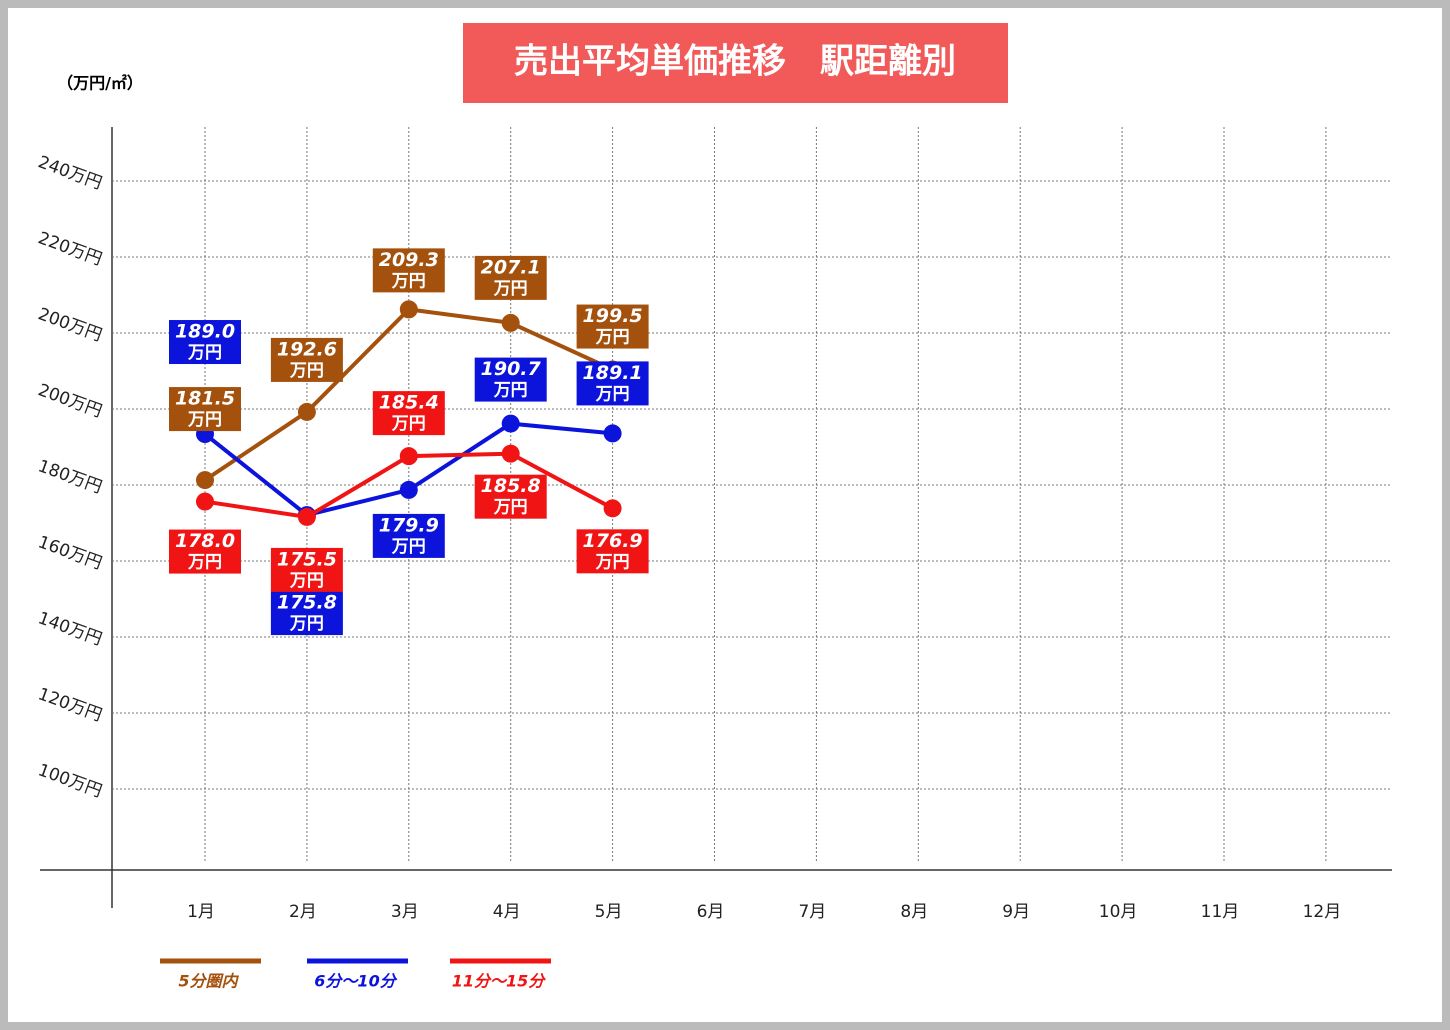  Describe the element at coordinates (307, 559) in the screenshot. I see `value-label: 175.5` at that location.